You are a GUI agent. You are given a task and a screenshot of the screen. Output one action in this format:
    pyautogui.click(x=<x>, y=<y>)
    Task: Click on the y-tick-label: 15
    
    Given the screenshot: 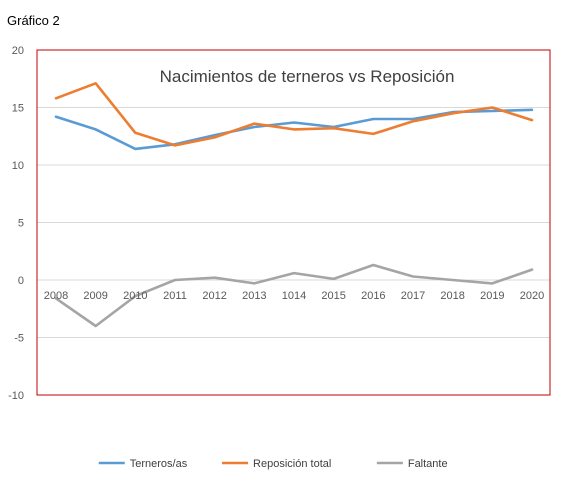 What is the action you would take?
    pyautogui.click(x=18, y=109)
    